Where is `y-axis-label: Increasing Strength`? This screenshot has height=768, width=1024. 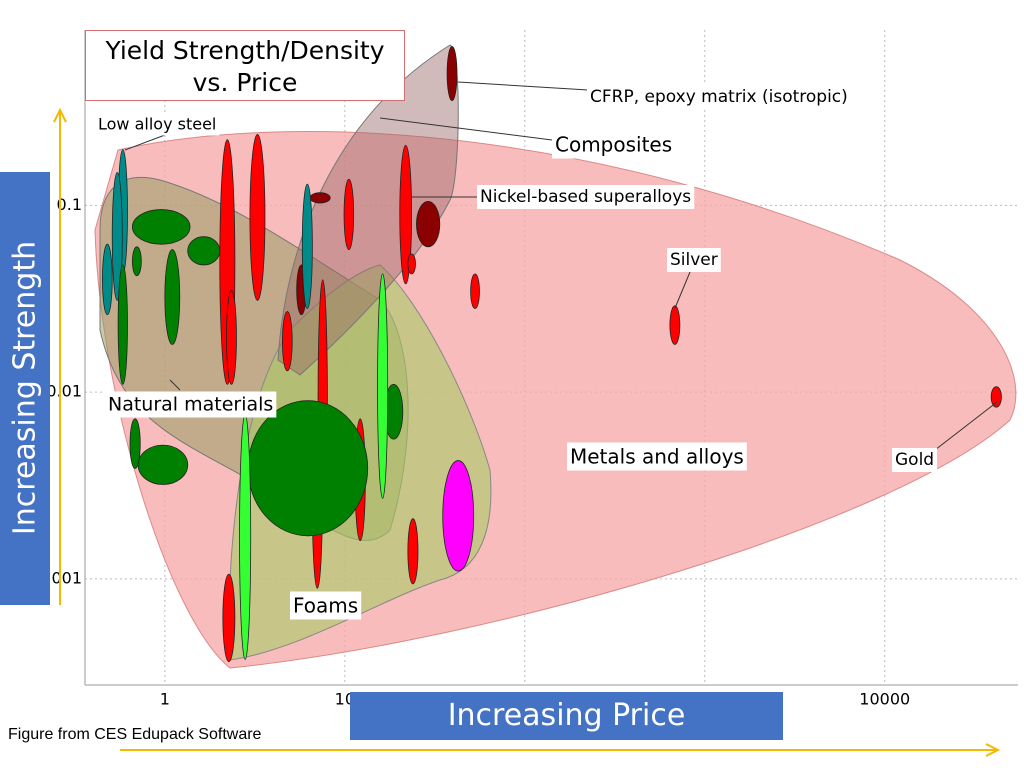
y-axis-label: Increasing Strength is located at coordinates (25, 388).